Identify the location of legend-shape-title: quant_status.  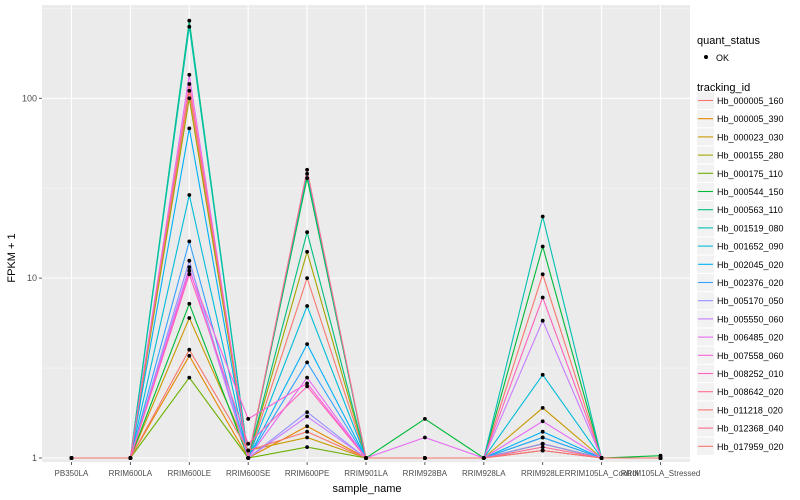
(728, 41).